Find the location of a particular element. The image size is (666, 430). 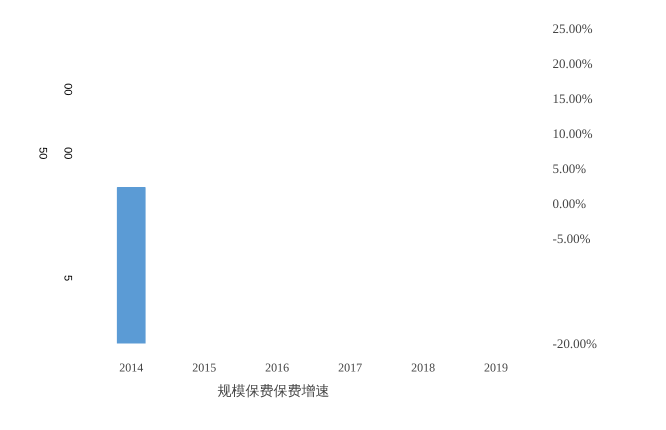

x-tick-label: 2017 is located at coordinates (350, 367).